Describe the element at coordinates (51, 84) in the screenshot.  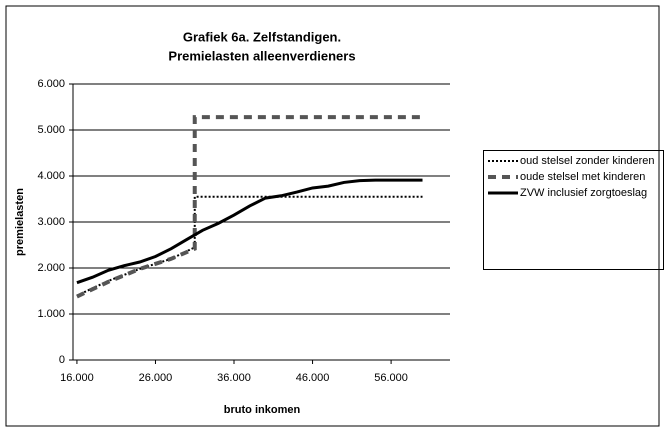
I see `y-tick-label: 6.000` at that location.